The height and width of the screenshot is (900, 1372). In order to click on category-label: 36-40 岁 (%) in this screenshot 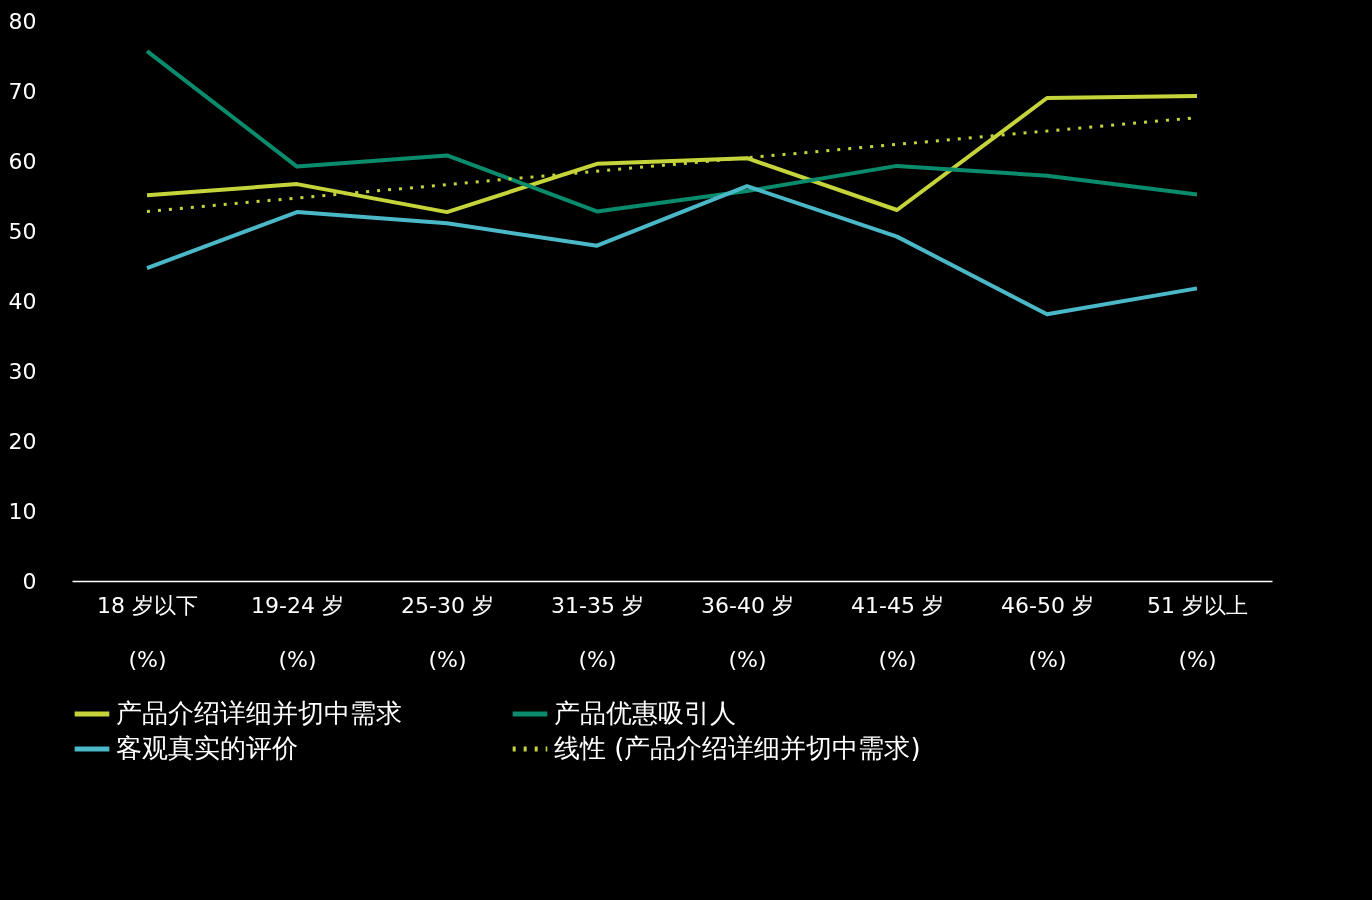, I will do `click(747, 632)`.